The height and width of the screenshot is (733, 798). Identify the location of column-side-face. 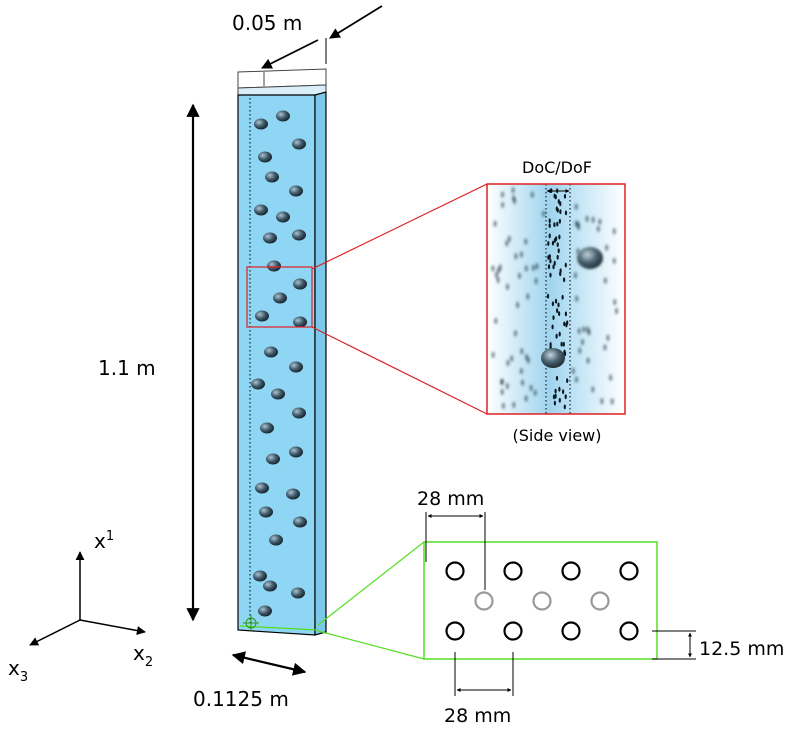
(320, 363).